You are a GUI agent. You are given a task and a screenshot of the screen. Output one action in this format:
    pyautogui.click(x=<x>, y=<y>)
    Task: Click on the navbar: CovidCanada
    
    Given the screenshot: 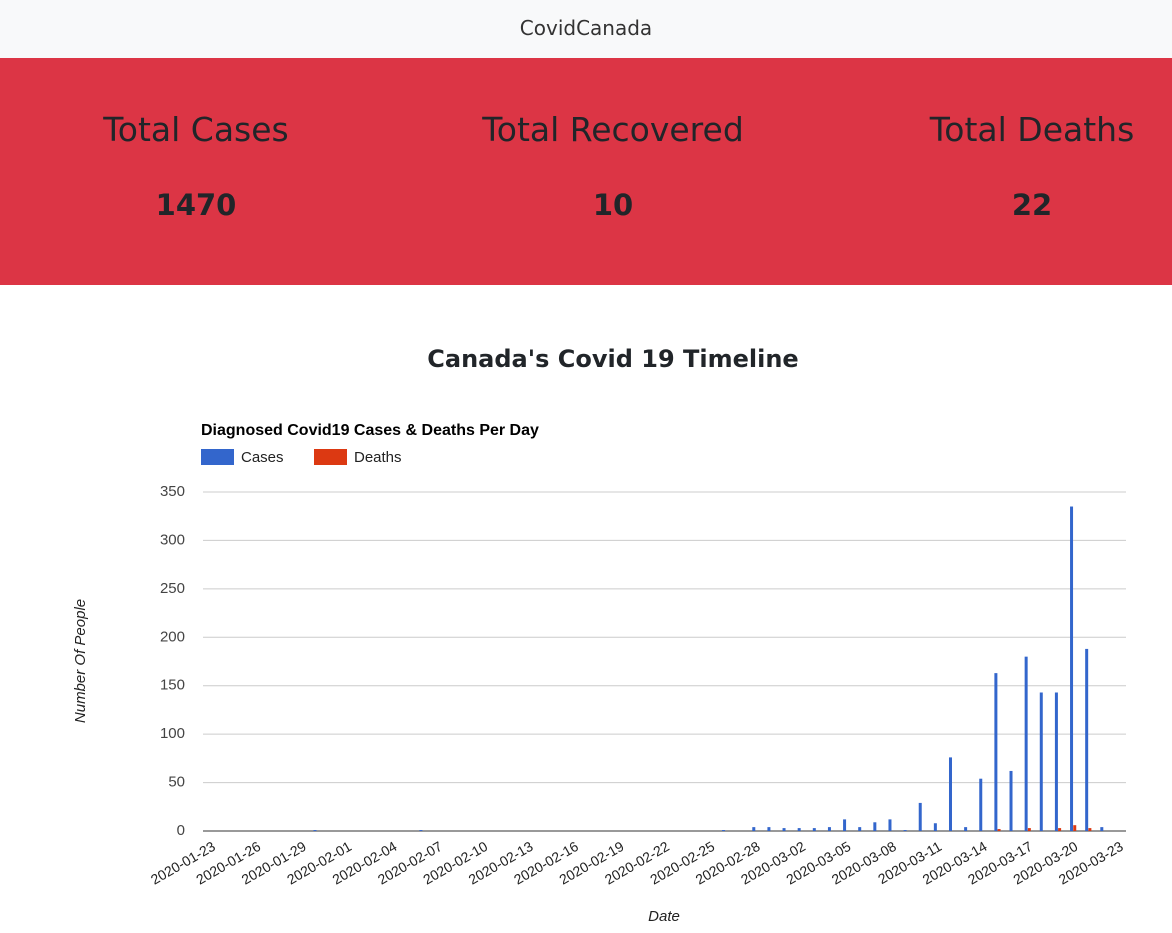 What is the action you would take?
    pyautogui.click(x=586, y=29)
    